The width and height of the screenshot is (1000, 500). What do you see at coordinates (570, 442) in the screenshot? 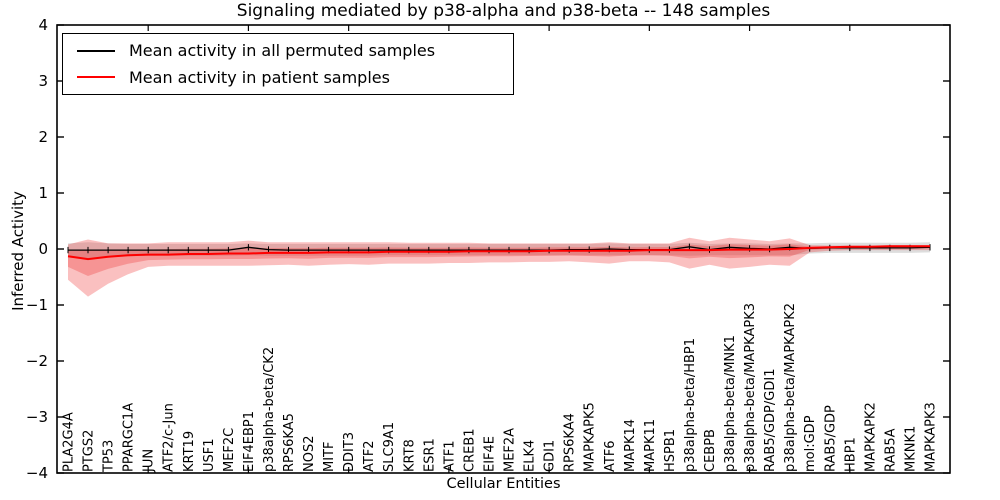
I see `category-label: RPS6KA4` at bounding box center [570, 442].